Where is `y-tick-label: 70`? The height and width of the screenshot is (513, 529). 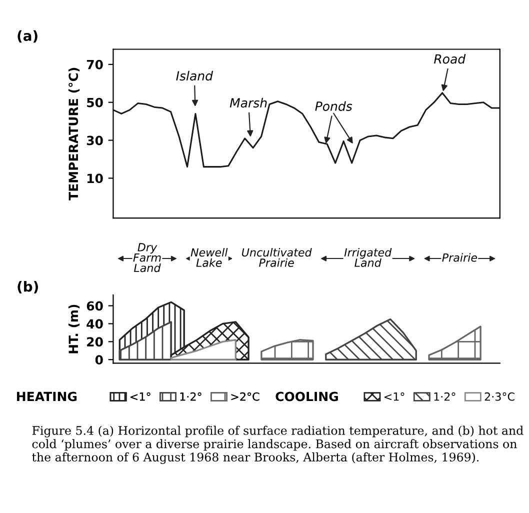 y-tick-label: 70 is located at coordinates (94, 65).